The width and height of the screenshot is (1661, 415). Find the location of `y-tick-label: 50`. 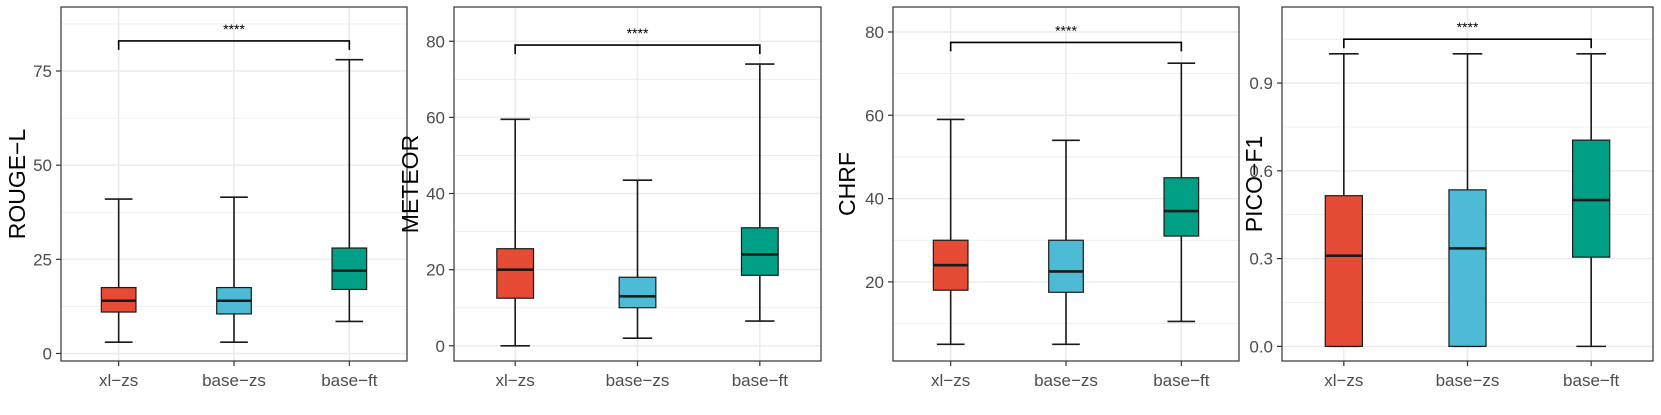

y-tick-label: 50 is located at coordinates (42, 165).